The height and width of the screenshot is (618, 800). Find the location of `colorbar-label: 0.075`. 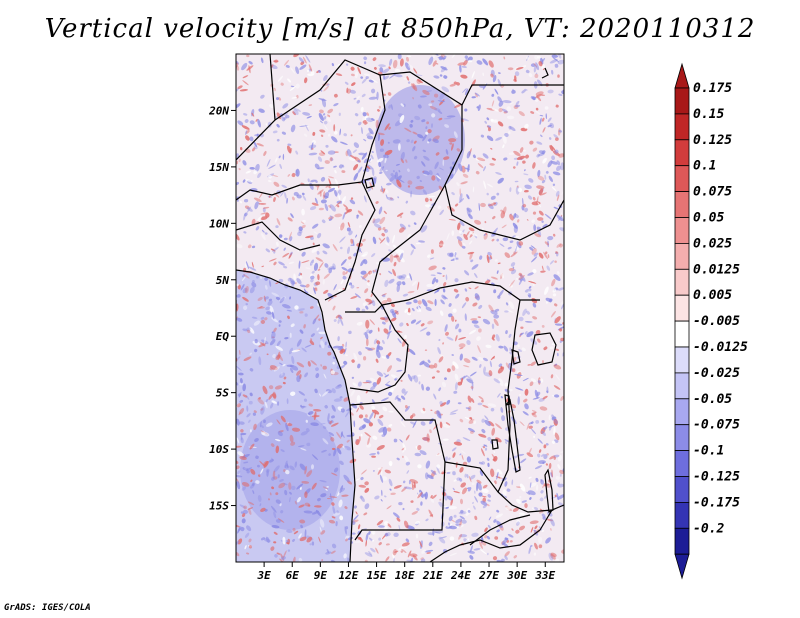

colorbar-label: 0.075 is located at coordinates (712, 192).